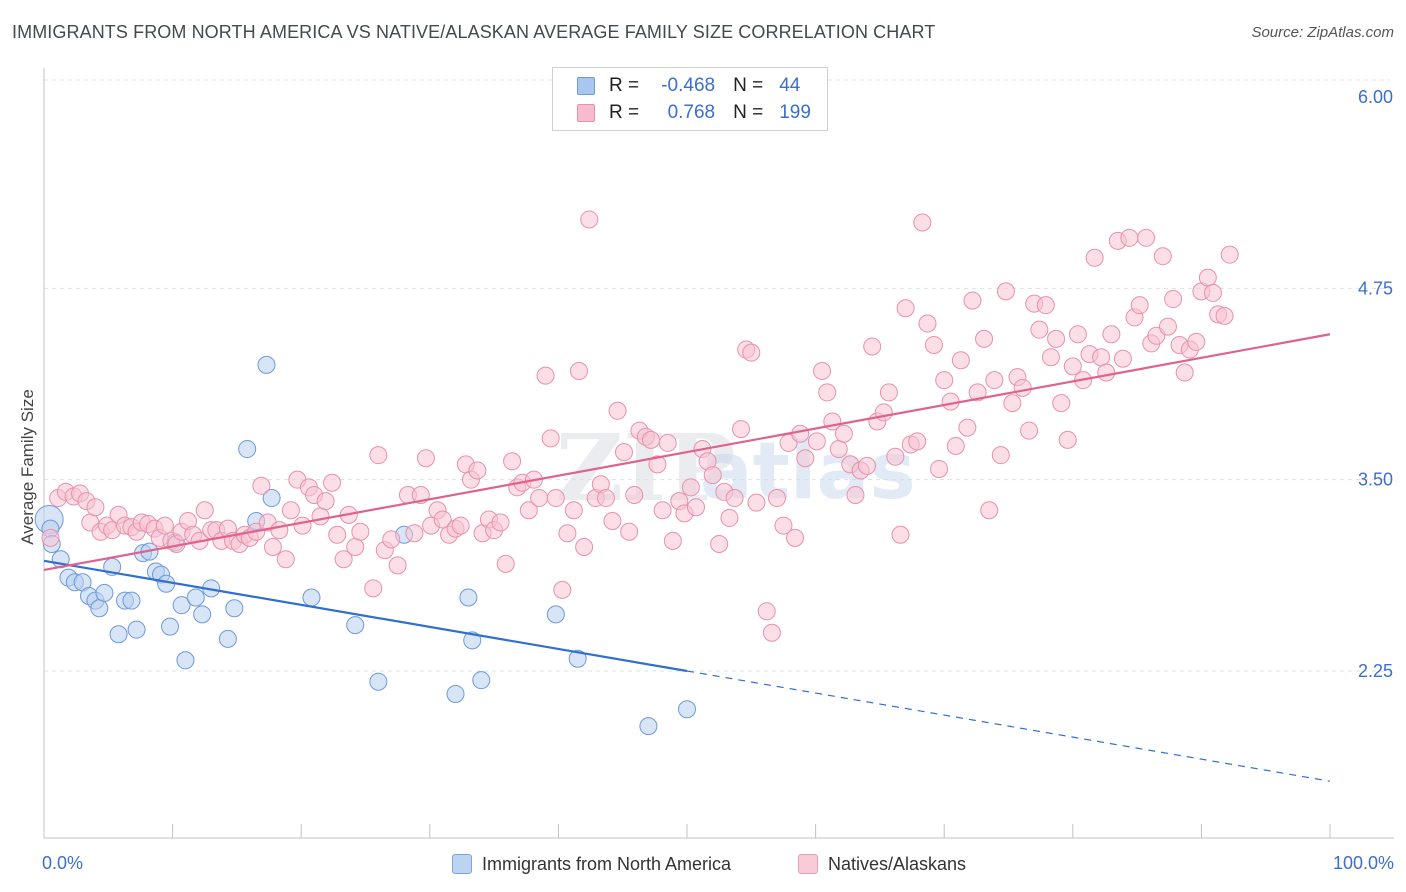 This screenshot has height=892, width=1406. I want to click on y-axis-label: Average Family Size, so click(27, 467).